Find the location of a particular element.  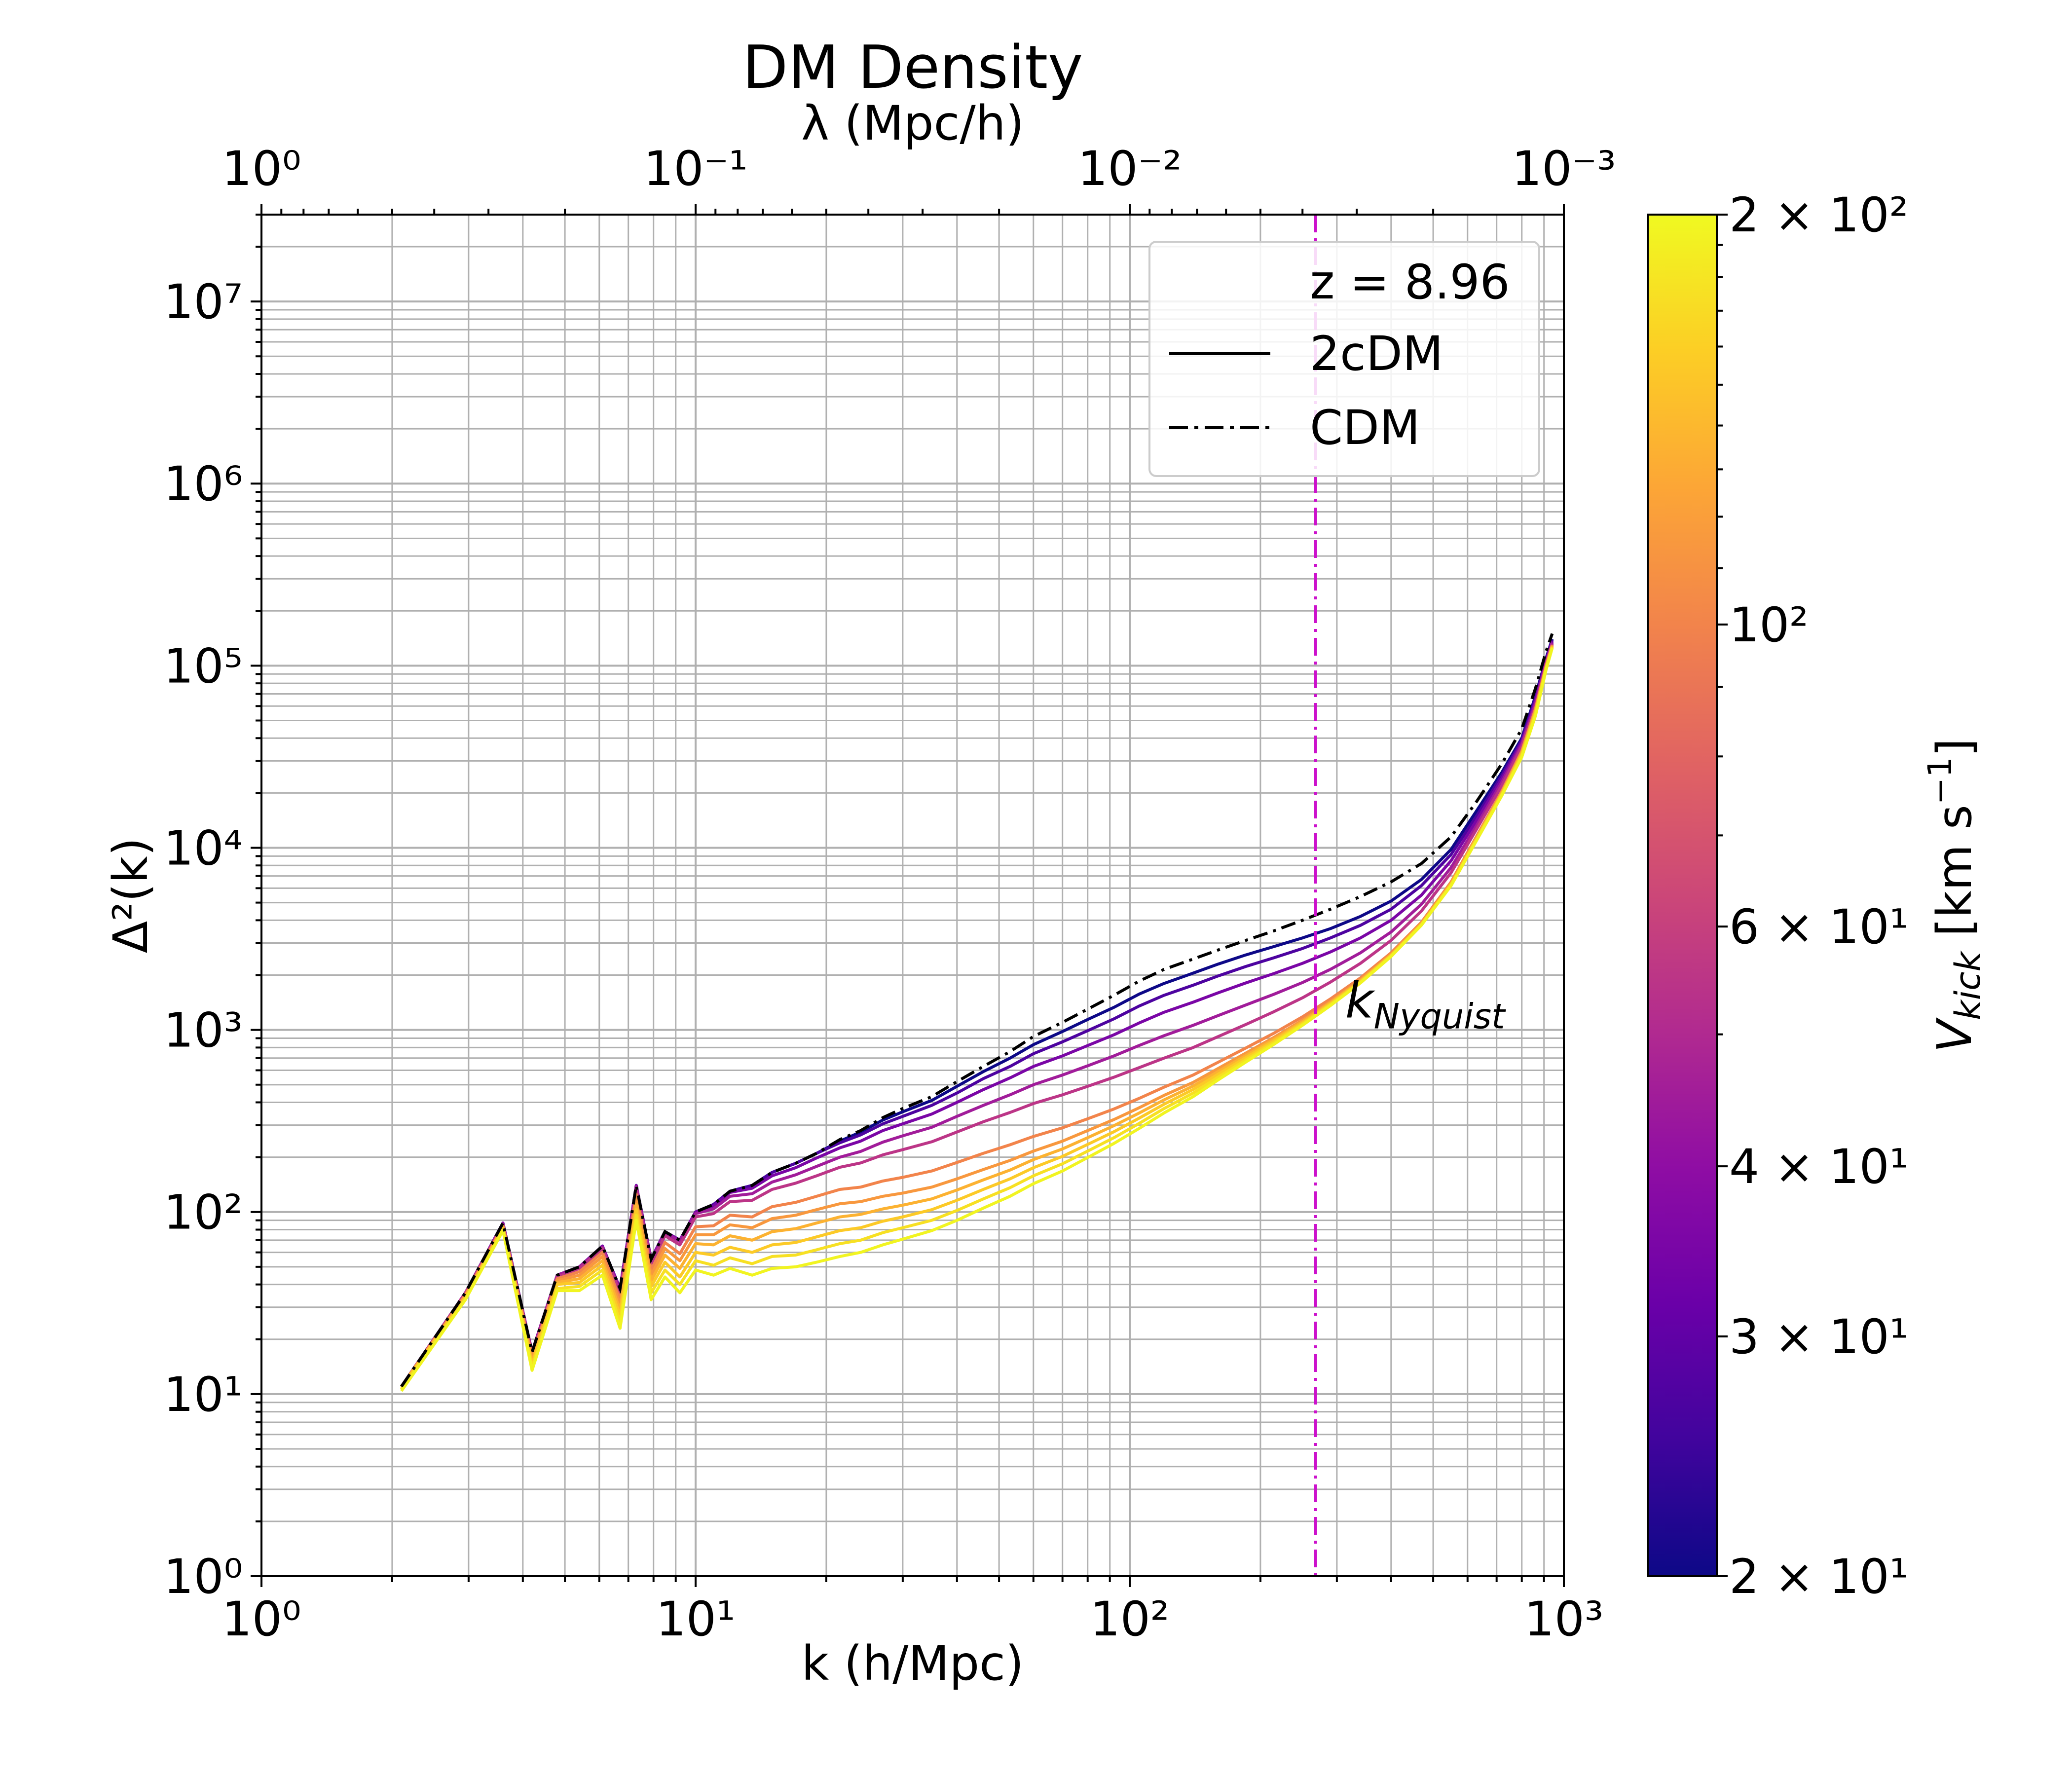

legend-title: z = 8.96 is located at coordinates (1410, 283).